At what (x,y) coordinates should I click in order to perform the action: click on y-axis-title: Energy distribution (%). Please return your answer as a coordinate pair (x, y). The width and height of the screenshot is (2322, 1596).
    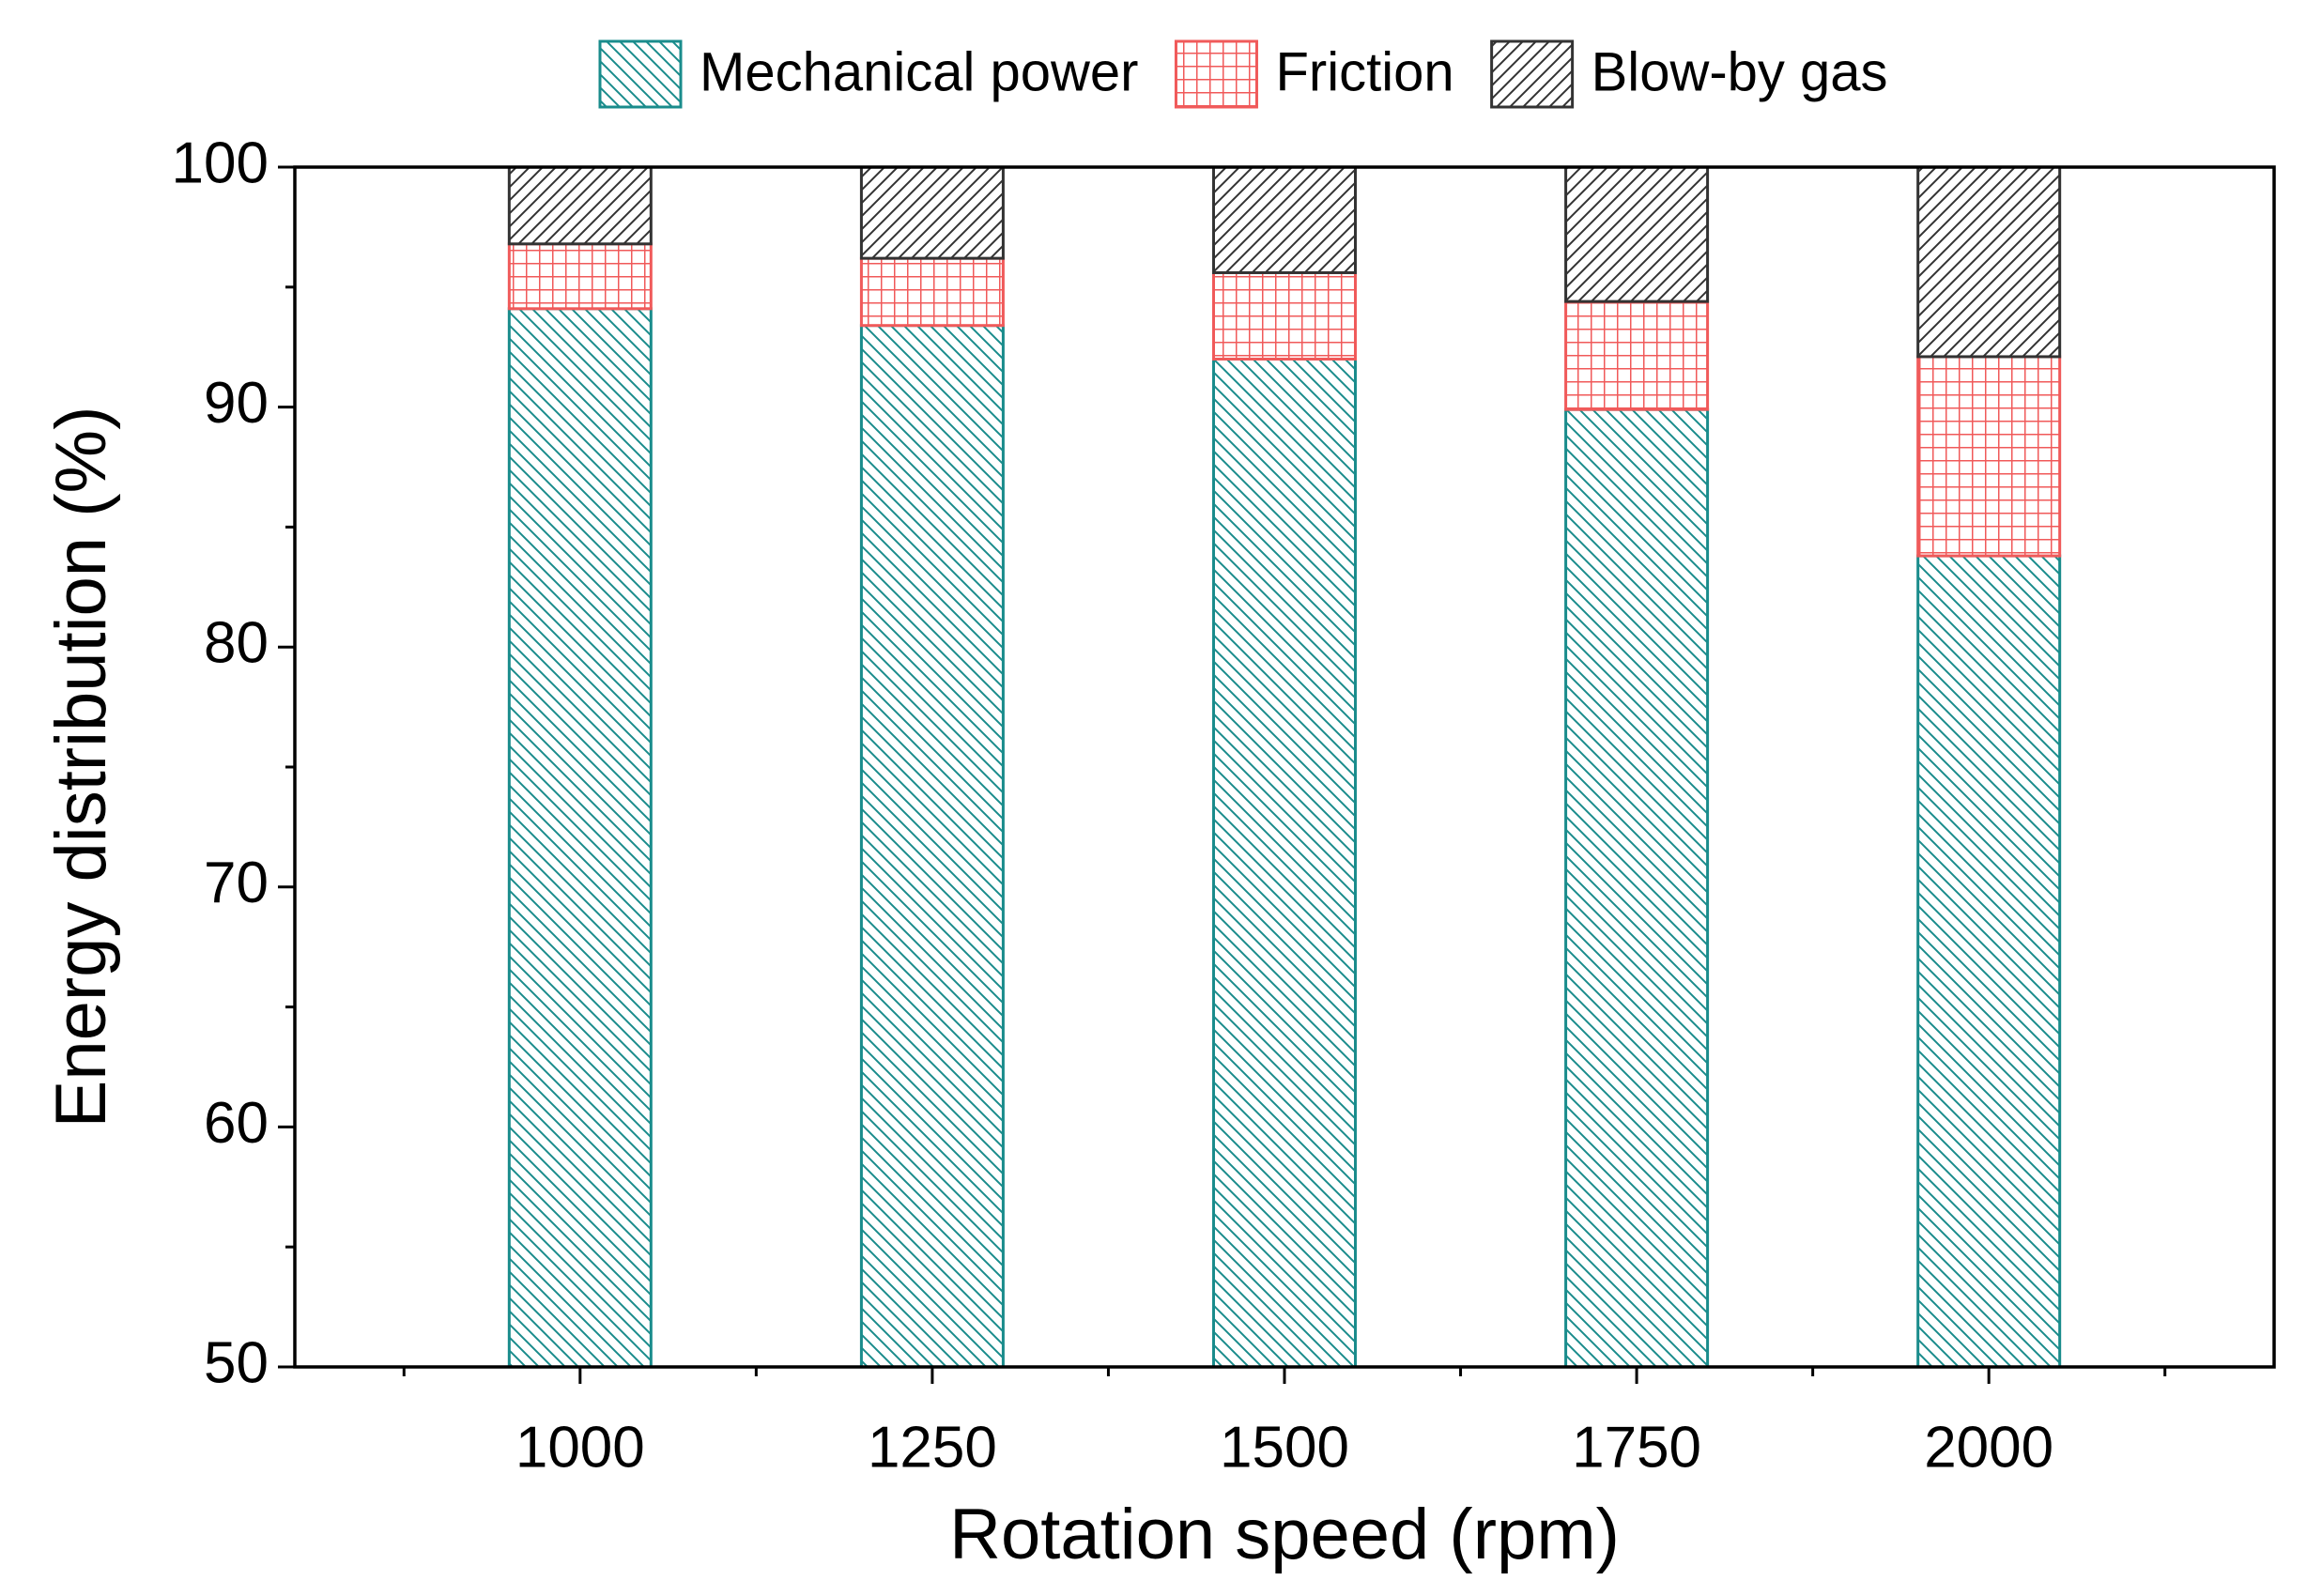
    Looking at the image, I should click on (81, 767).